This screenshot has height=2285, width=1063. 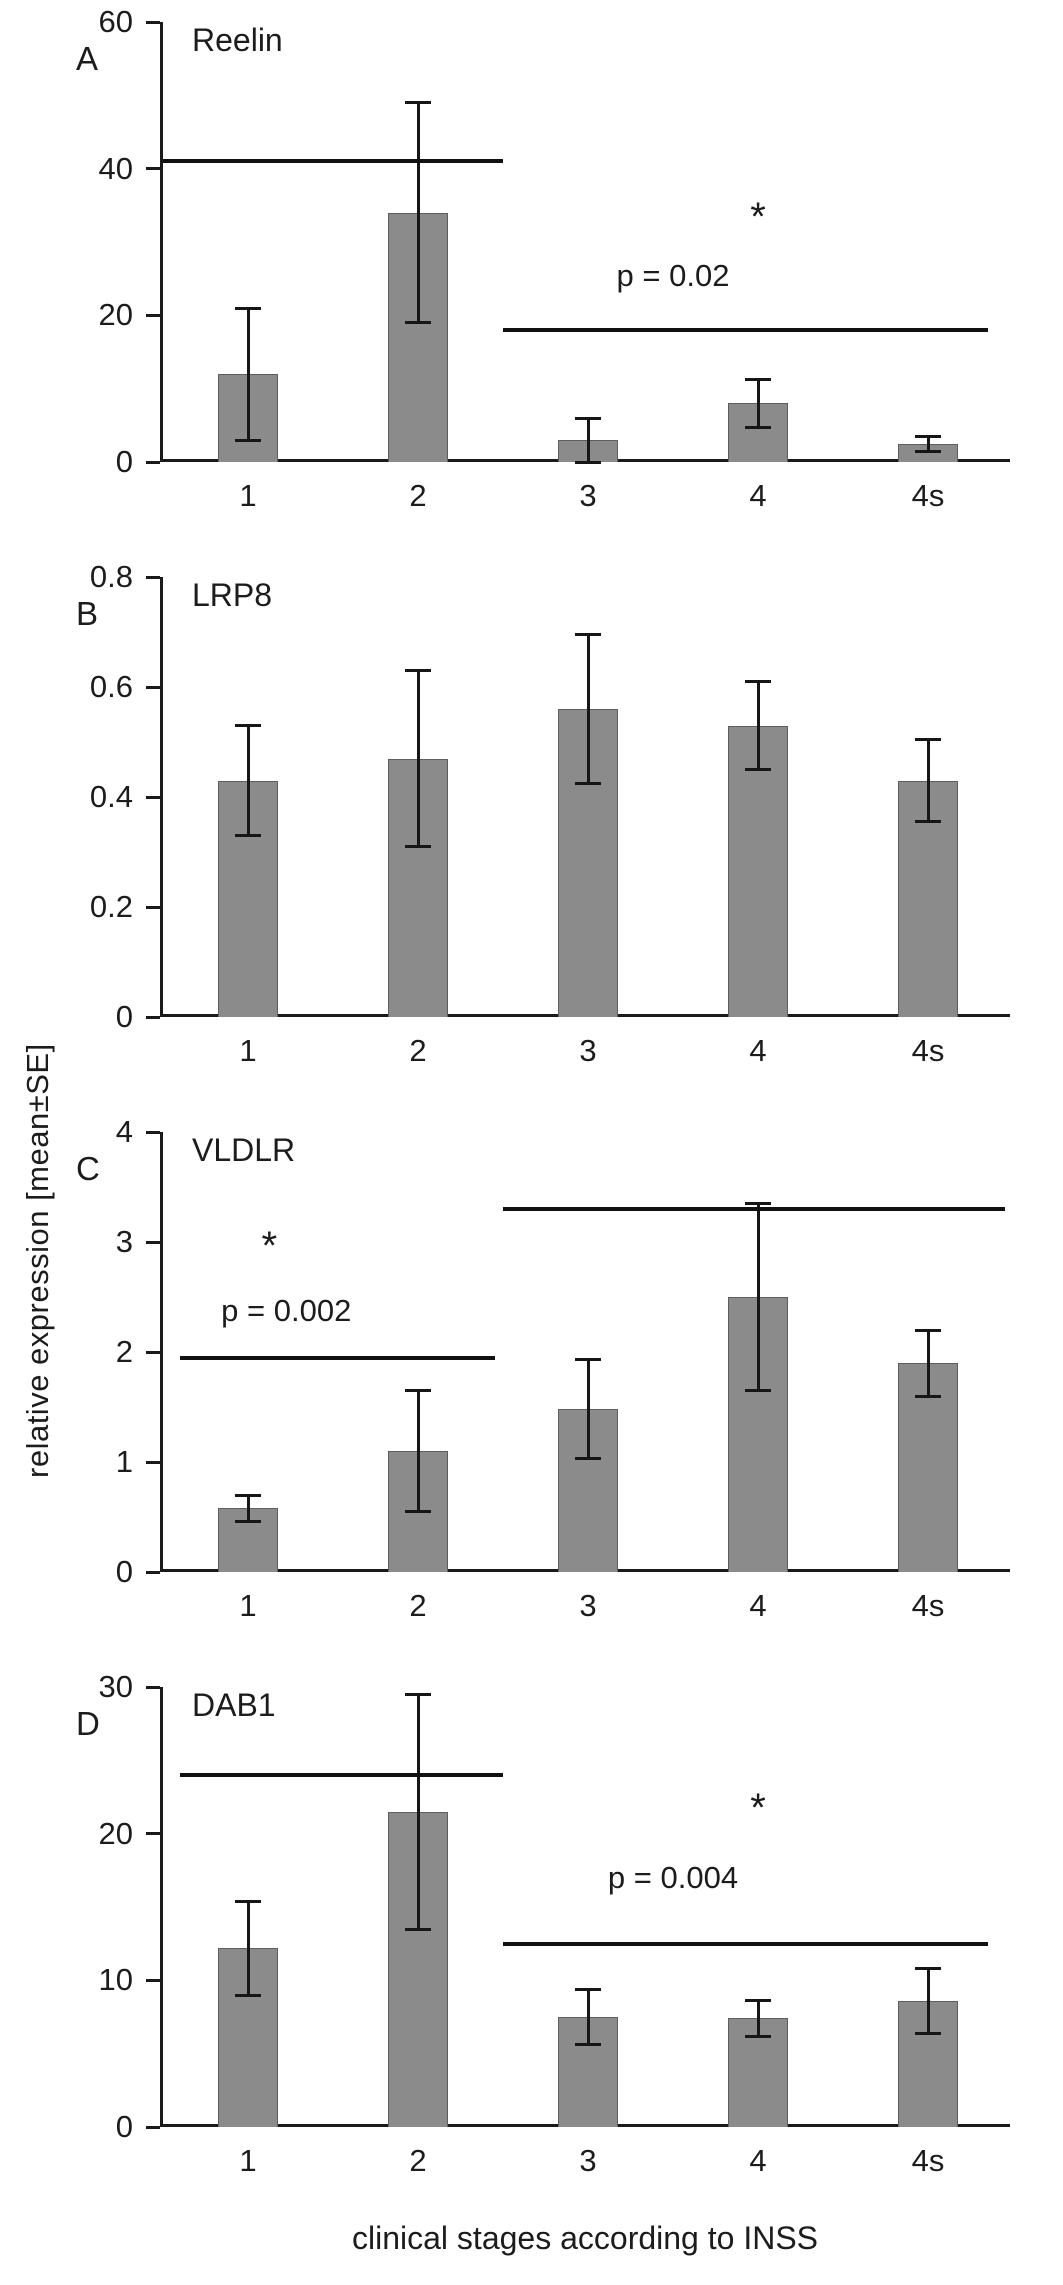 I want to click on panel-c-title: VLDLR, so click(x=244, y=1150).